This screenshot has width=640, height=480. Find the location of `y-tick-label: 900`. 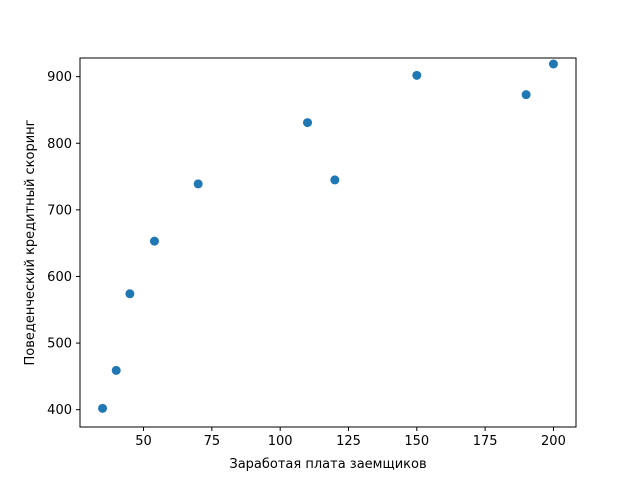

y-tick-label: 900 is located at coordinates (59, 77).